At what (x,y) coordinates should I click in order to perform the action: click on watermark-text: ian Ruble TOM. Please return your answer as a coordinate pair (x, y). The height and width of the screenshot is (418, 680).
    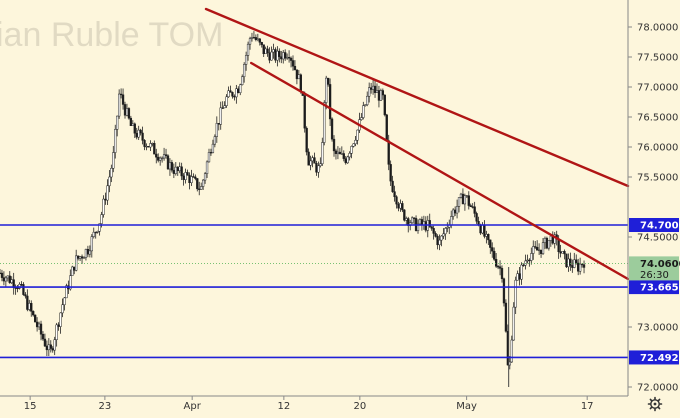
    Looking at the image, I should click on (111, 35).